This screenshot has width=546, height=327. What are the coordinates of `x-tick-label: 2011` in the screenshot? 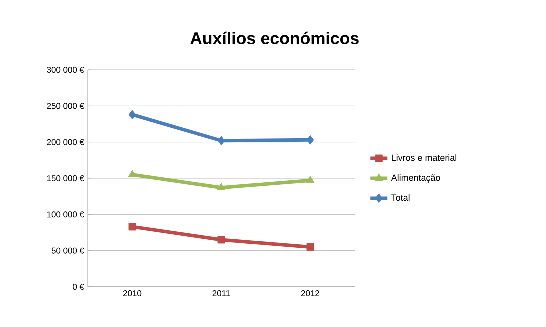 It's located at (221, 293).